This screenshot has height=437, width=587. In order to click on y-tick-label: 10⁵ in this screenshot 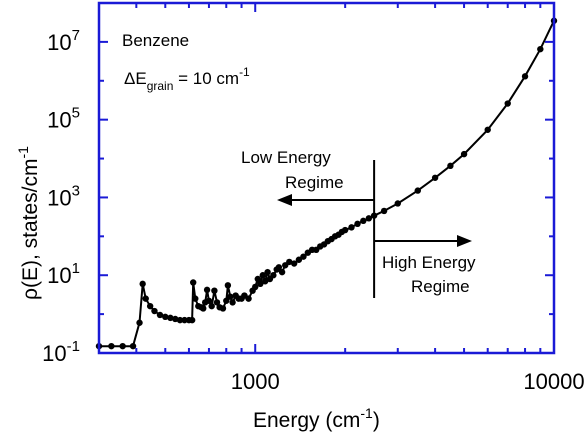, I will do `click(63, 119)`.